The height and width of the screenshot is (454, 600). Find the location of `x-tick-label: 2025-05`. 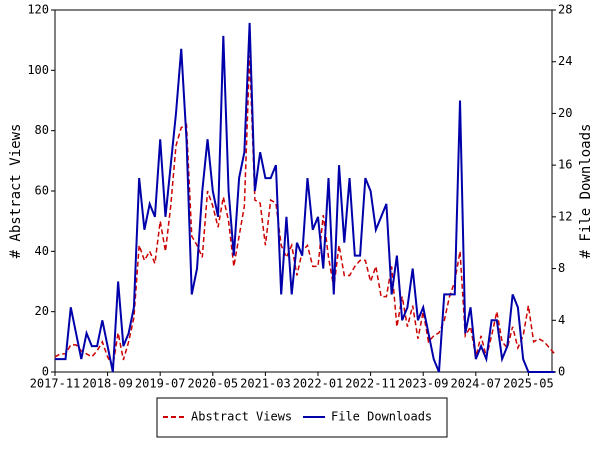

x-tick-label: 2025-05 is located at coordinates (528, 384).